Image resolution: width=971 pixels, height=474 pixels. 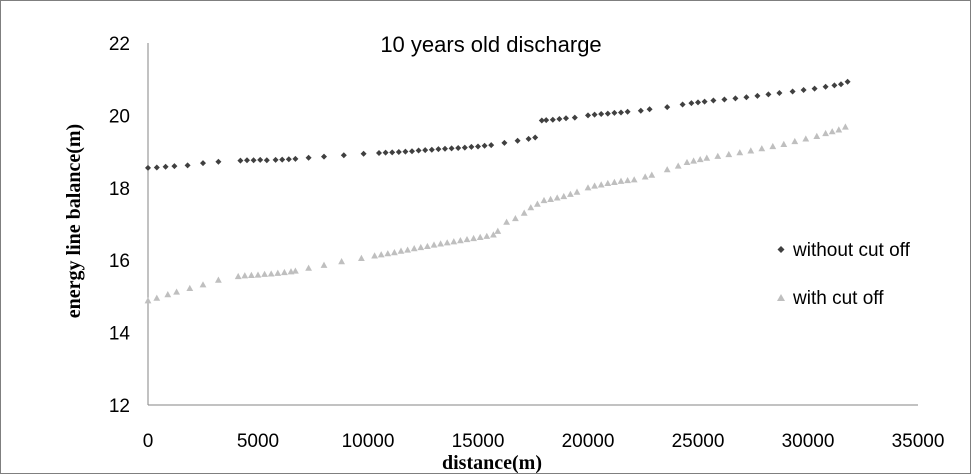 I want to click on legend-marker-triangle, so click(x=781, y=297).